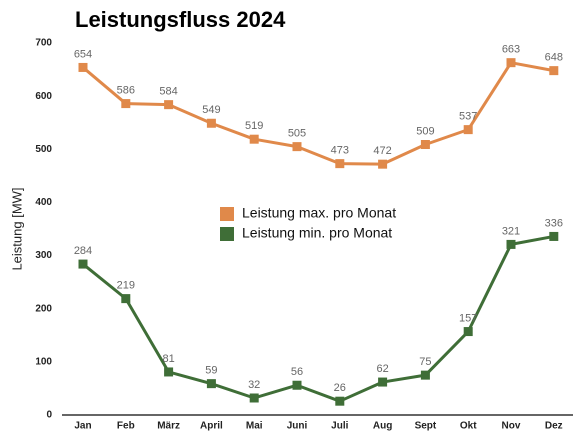 This screenshot has height=432, width=573. What do you see at coordinates (468, 318) in the screenshot?
I see `data-label: 157` at bounding box center [468, 318].